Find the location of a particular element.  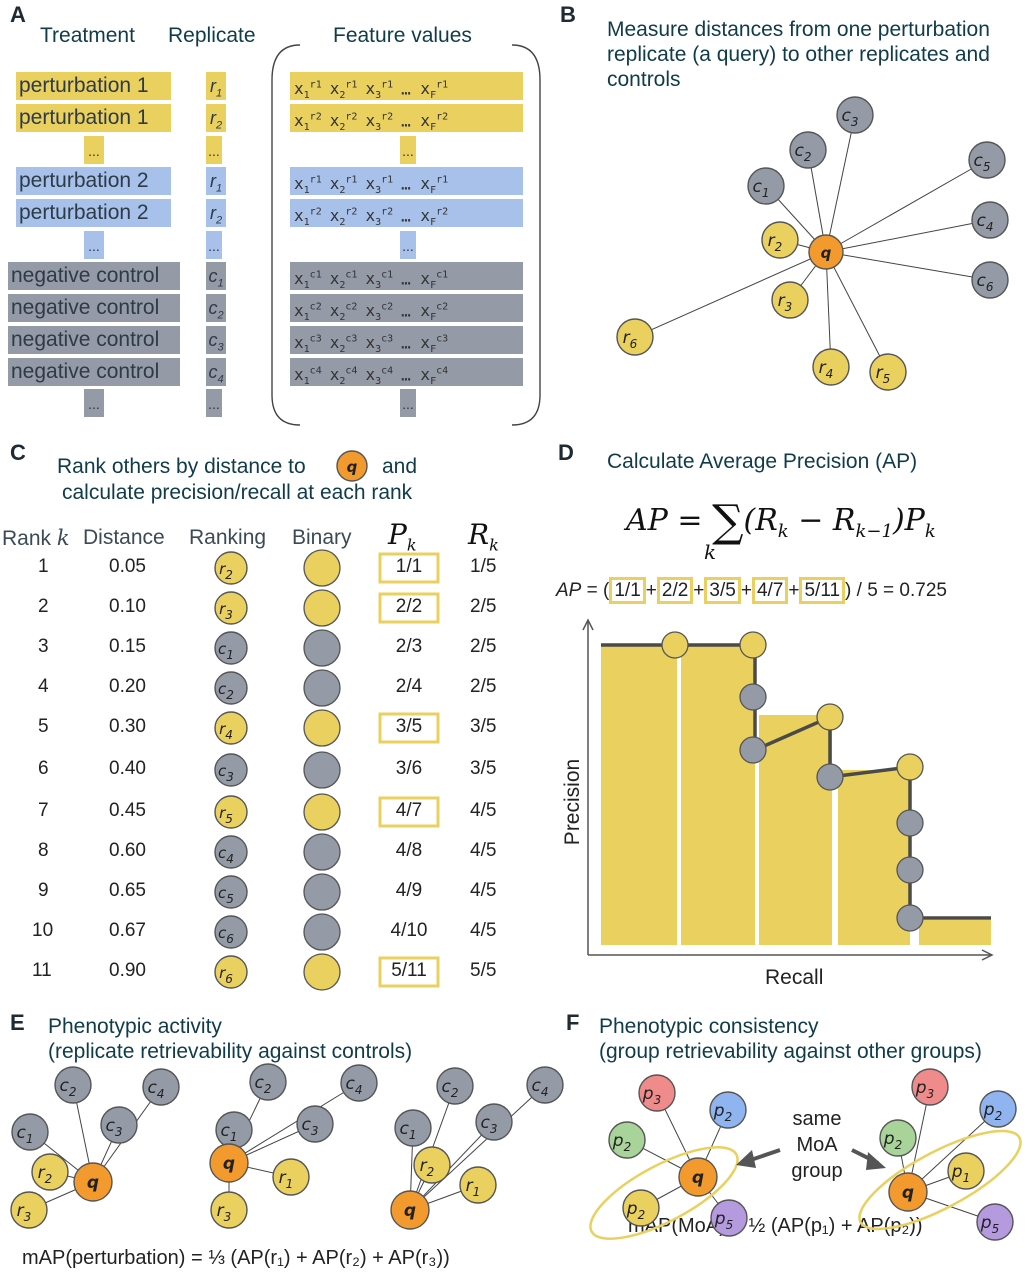

panel-e-title-line1: Phenotypic activity is located at coordinates (135, 1026).